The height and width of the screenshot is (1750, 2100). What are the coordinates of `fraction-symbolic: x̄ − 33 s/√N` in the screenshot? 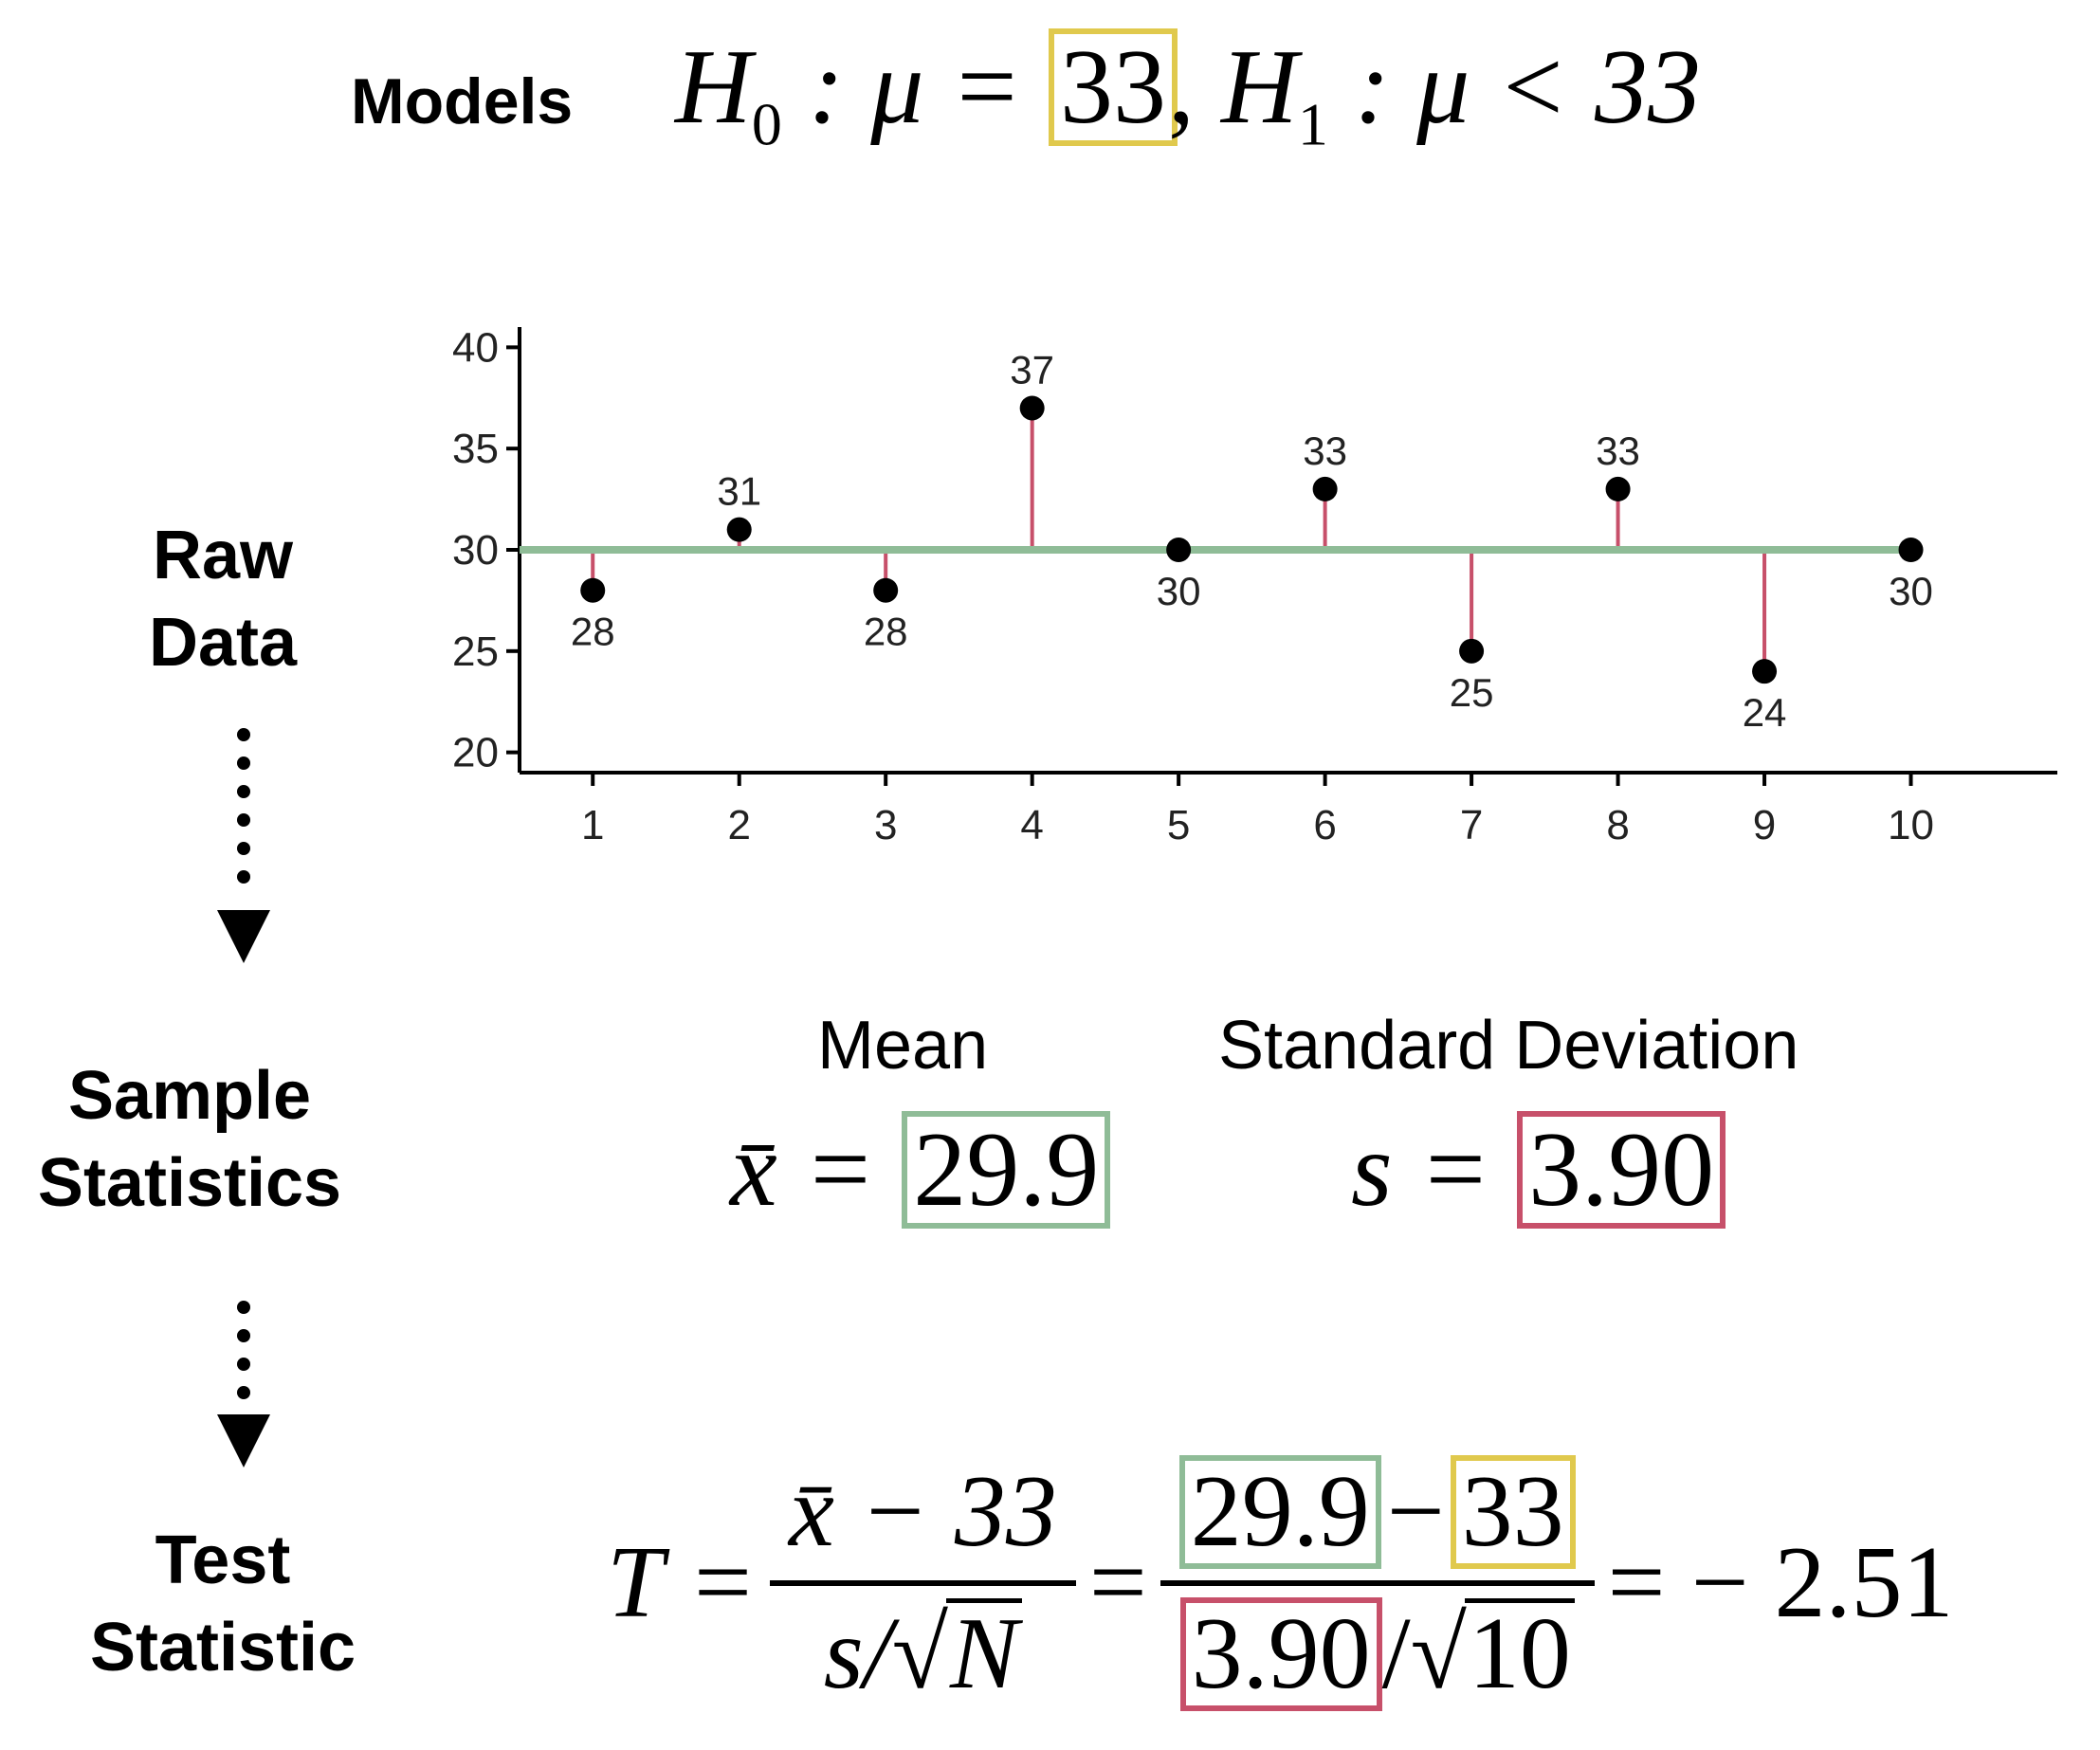 It's located at (923, 1583).